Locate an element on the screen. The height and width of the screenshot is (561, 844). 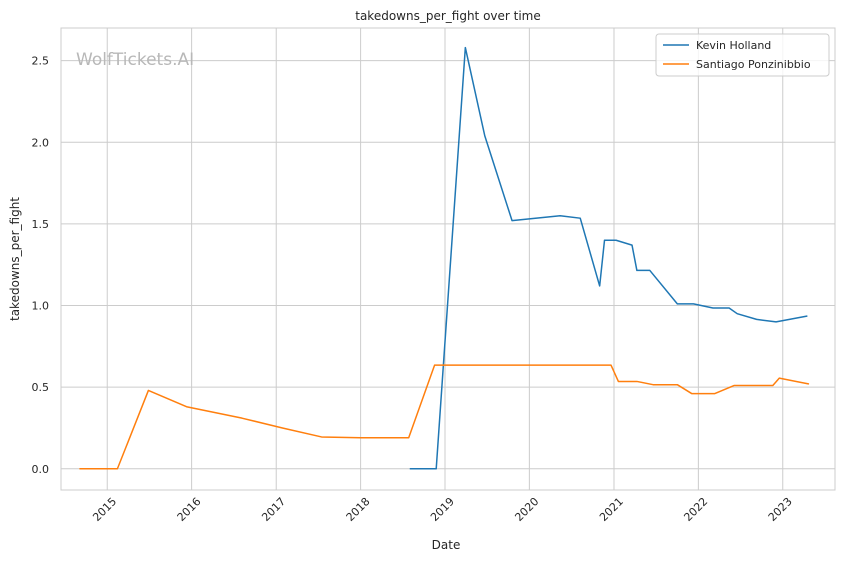
chart-title: takedowns_per_fight over time is located at coordinates (448, 16).